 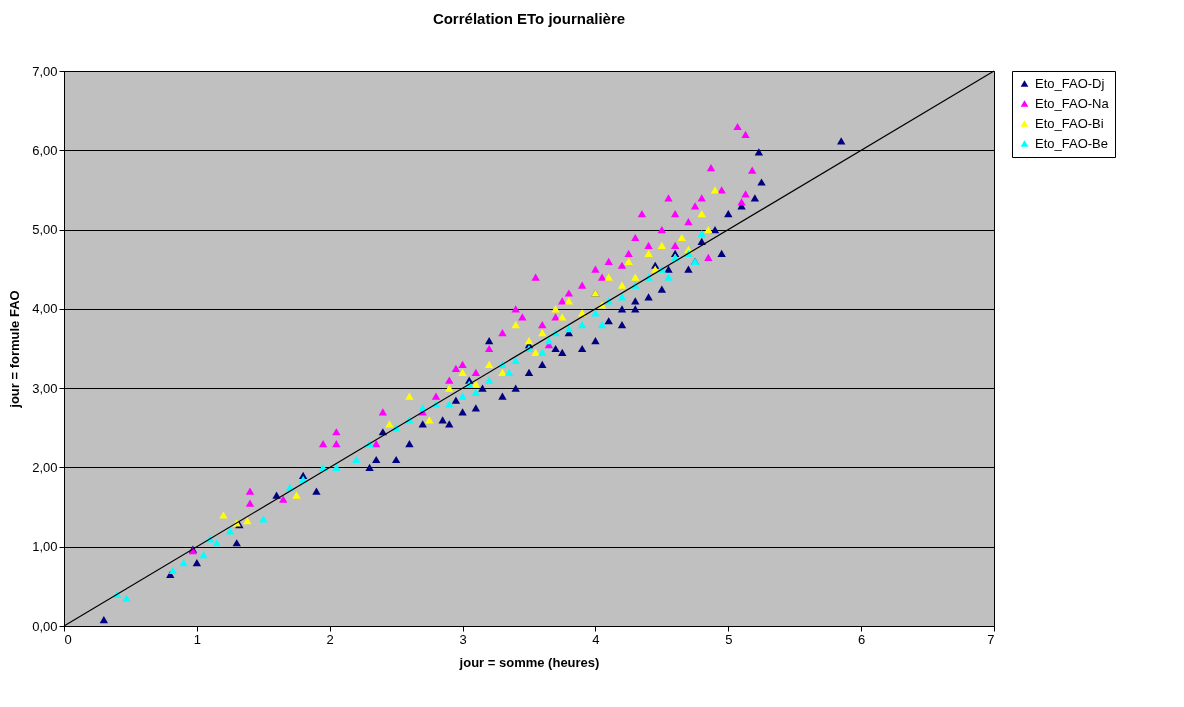 What do you see at coordinates (330, 639) in the screenshot?
I see `x-tick-label: 2` at bounding box center [330, 639].